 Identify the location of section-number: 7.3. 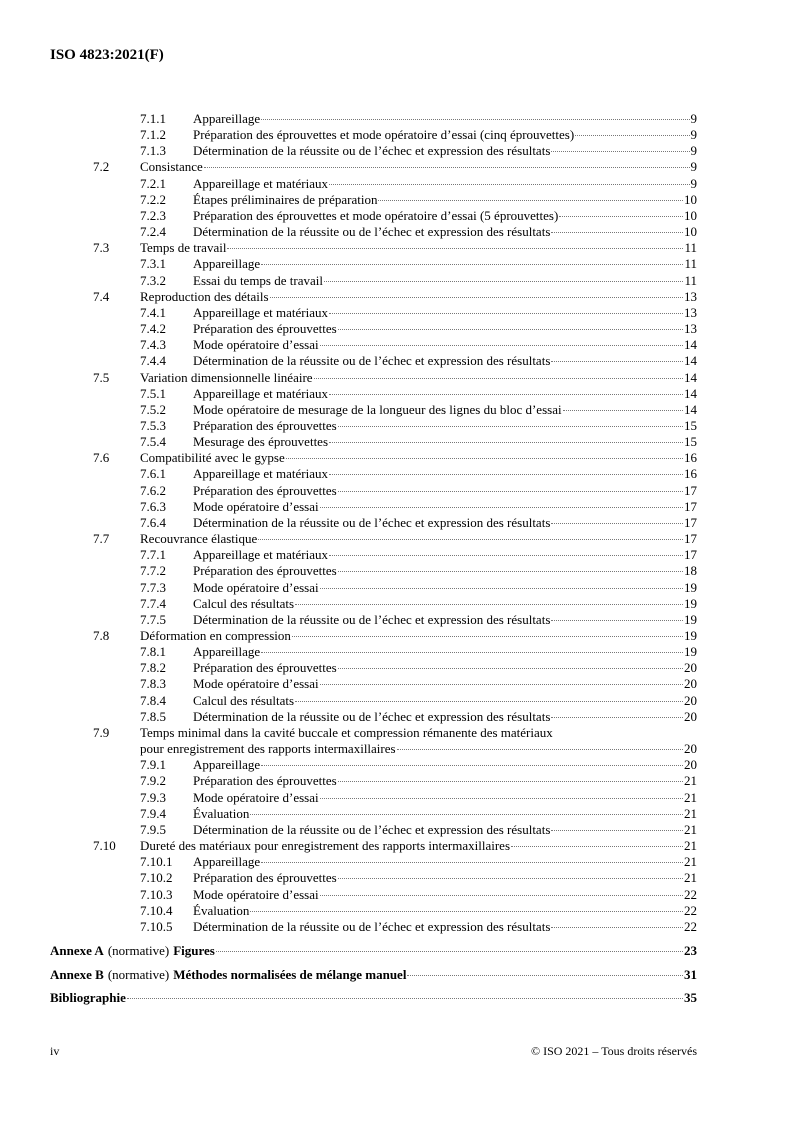
(101, 248).